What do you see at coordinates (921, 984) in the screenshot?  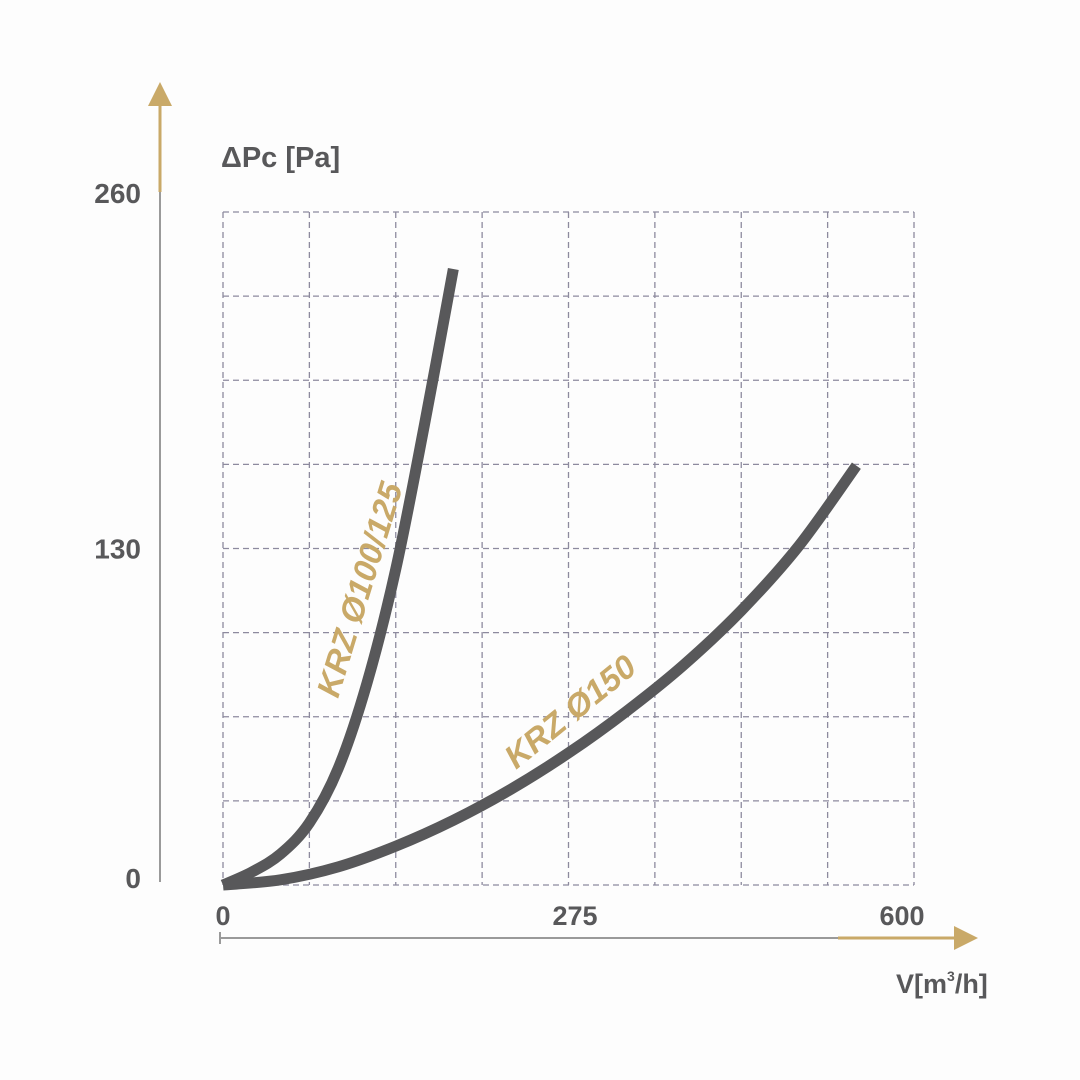 I see `x-axis-label-base: V[m` at bounding box center [921, 984].